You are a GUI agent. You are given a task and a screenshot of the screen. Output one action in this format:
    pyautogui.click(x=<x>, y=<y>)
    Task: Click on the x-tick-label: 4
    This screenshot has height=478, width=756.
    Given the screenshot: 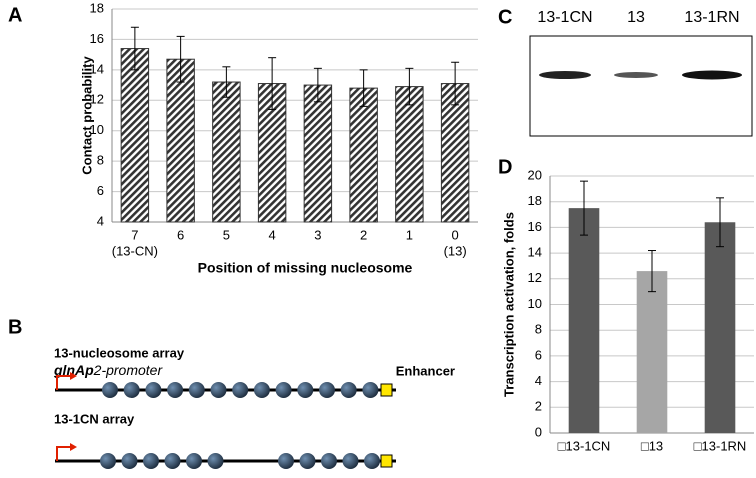 What is the action you would take?
    pyautogui.click(x=272, y=234)
    